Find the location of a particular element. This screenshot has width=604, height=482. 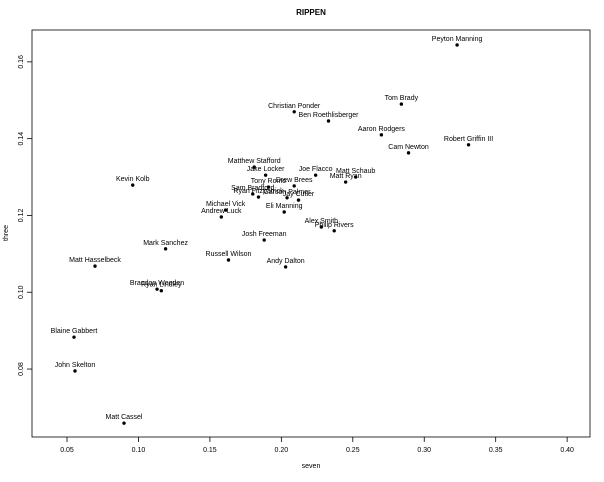

x-tick-label: 0.30 is located at coordinates (424, 450).